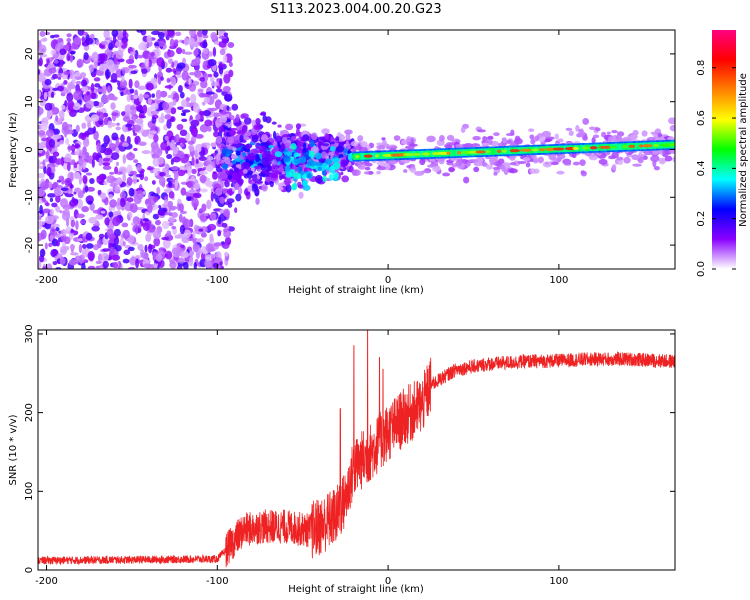 The image size is (750, 600). I want to click on snr-y-tick-label: 200, so click(29, 412).